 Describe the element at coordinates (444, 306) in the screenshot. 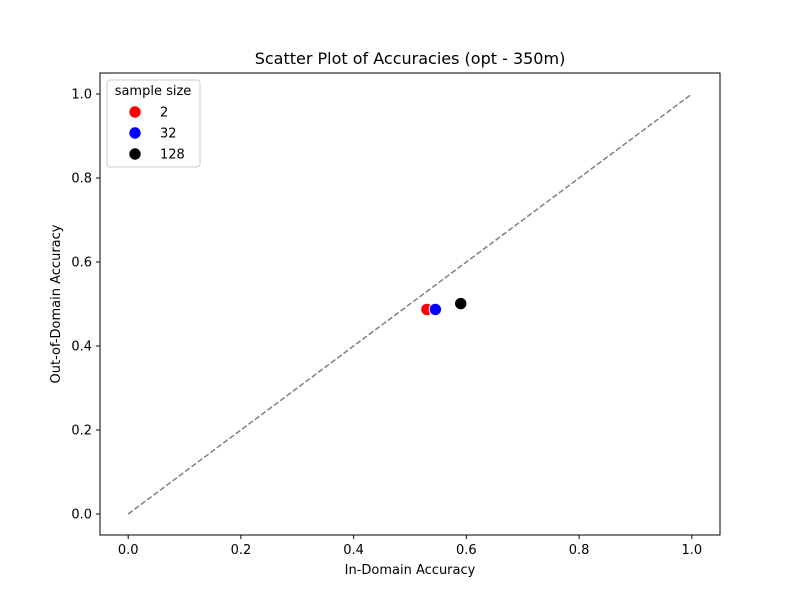

I see `points-layer` at that location.